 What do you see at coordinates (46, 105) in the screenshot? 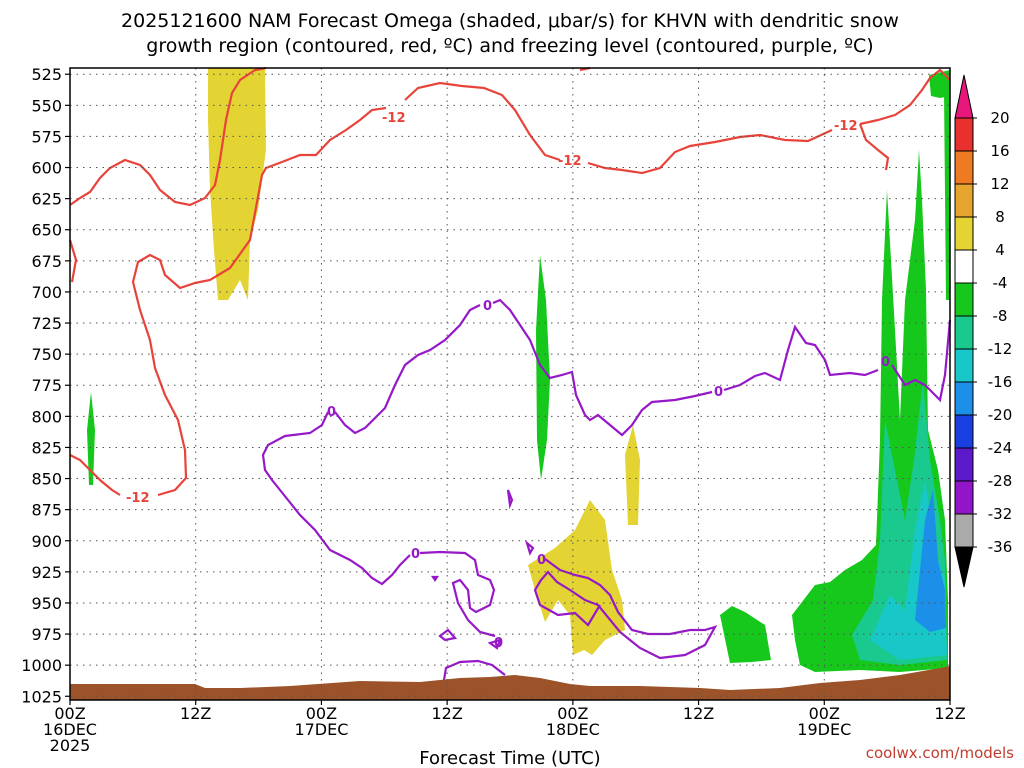
I see `y-tick-label: 550` at bounding box center [46, 105].